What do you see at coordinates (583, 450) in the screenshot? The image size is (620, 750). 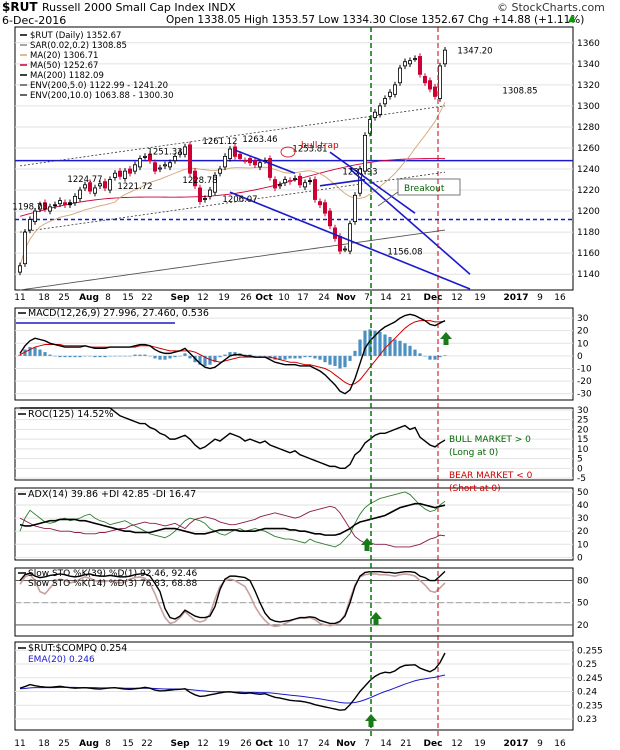 I see `y-tick-2-3: 10` at bounding box center [583, 450].